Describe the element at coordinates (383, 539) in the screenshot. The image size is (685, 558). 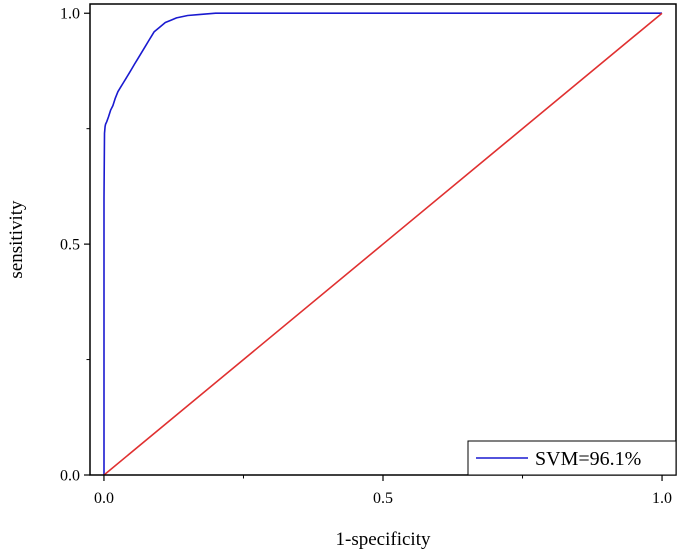
I see `x-axis-label: 1-specificity` at that location.